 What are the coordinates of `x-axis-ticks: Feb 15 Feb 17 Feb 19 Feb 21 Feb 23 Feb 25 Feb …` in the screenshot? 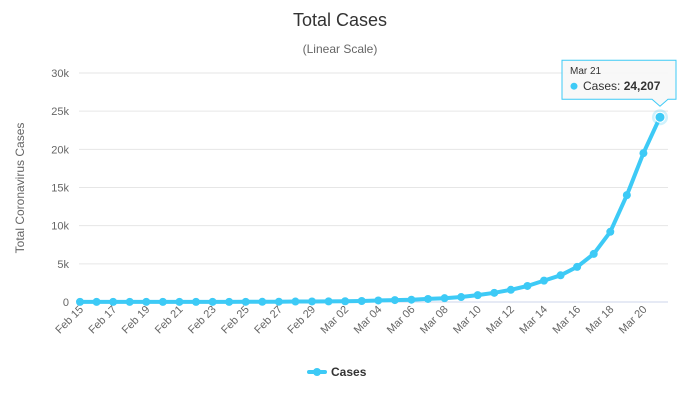 It's located at (351, 320).